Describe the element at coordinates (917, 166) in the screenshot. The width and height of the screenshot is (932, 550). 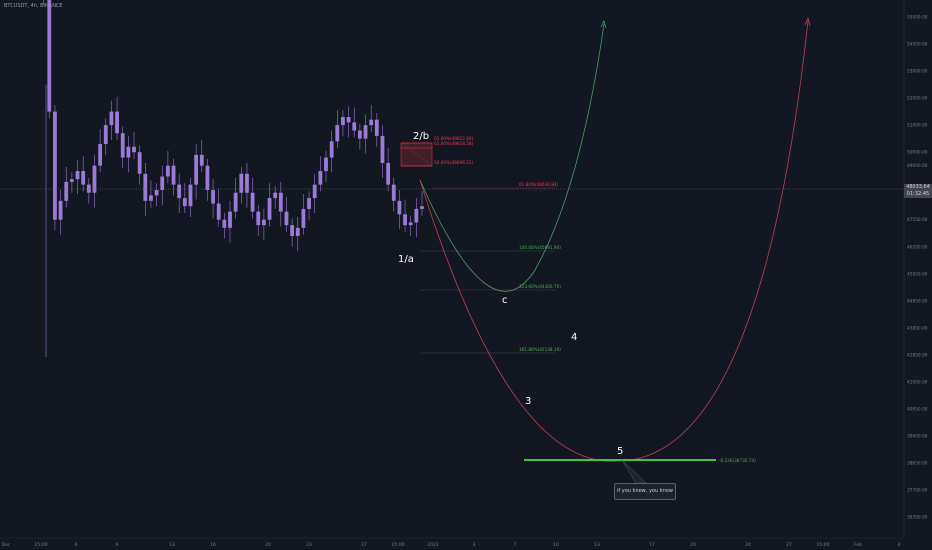
I see `y-tick-label: 49600.00` at that location.